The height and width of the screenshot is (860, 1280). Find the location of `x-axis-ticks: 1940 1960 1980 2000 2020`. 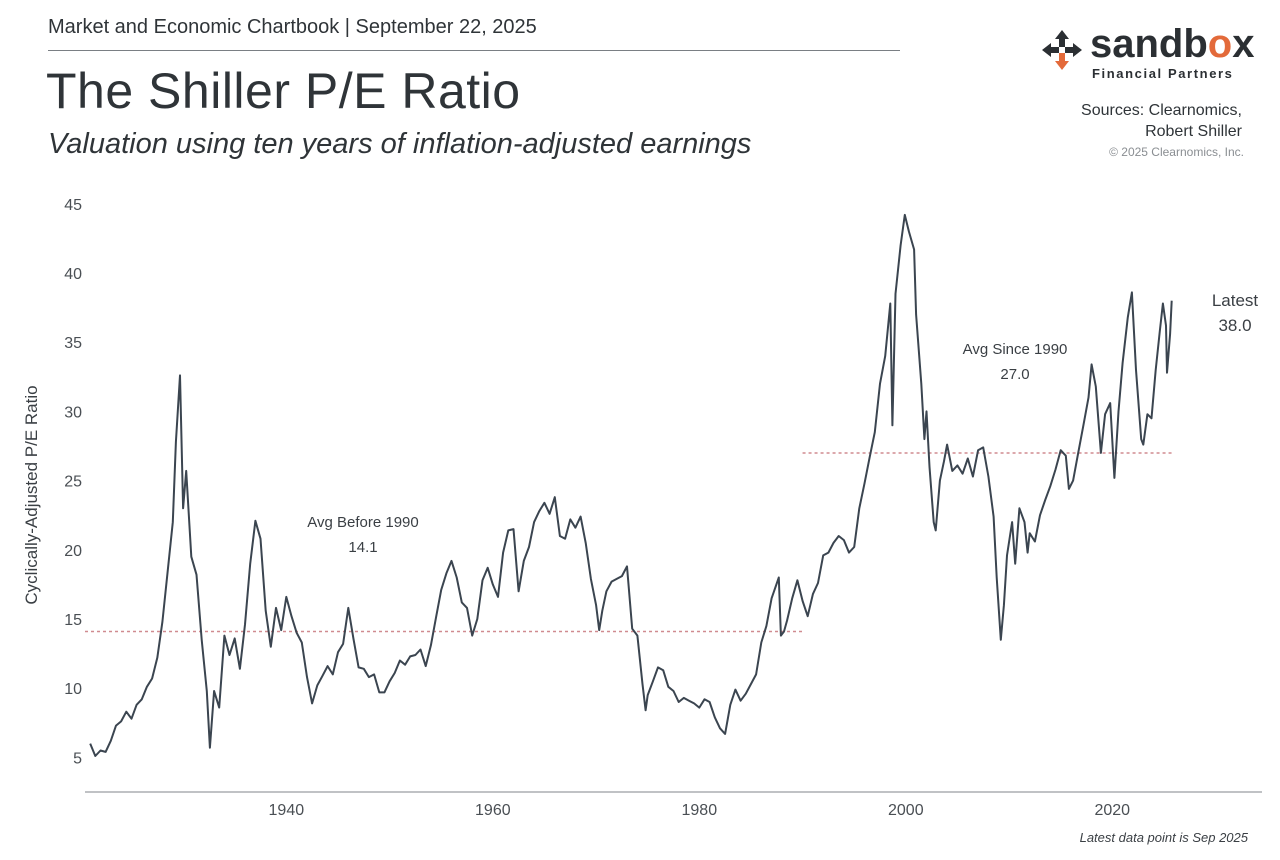

x-axis-ticks: 1940 1960 1980 2000 2020 is located at coordinates (700, 810).